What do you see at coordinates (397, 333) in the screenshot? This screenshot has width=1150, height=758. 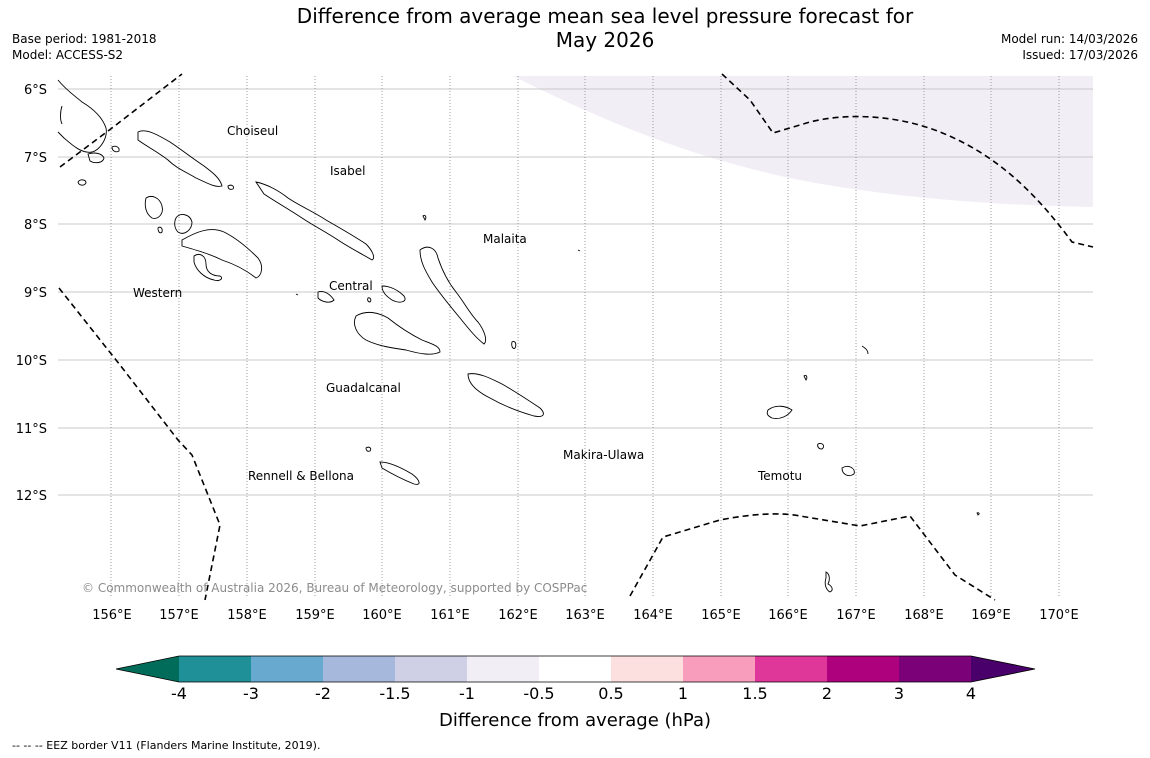 I see `island-guadalcanal` at bounding box center [397, 333].